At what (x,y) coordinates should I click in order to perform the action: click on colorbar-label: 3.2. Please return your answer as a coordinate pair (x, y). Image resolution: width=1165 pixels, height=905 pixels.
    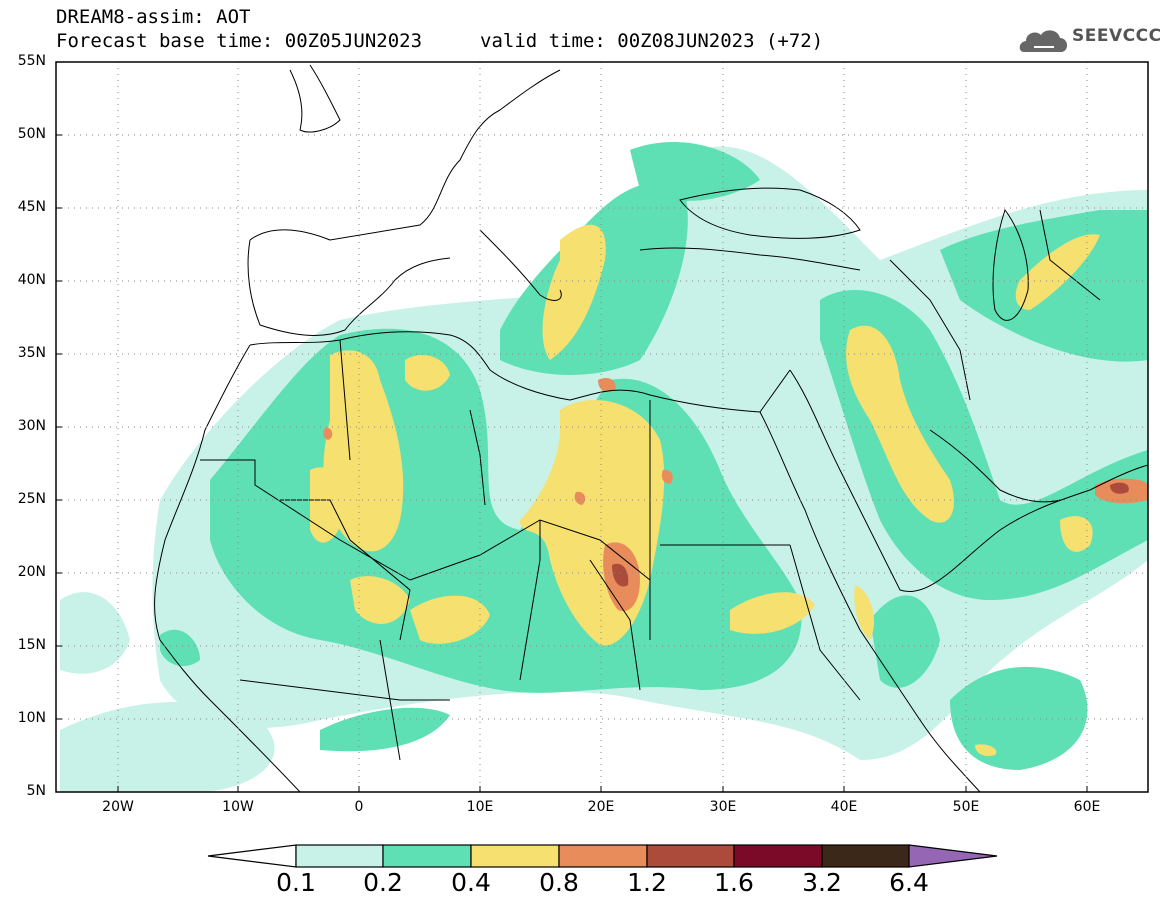
    Looking at the image, I should click on (822, 882).